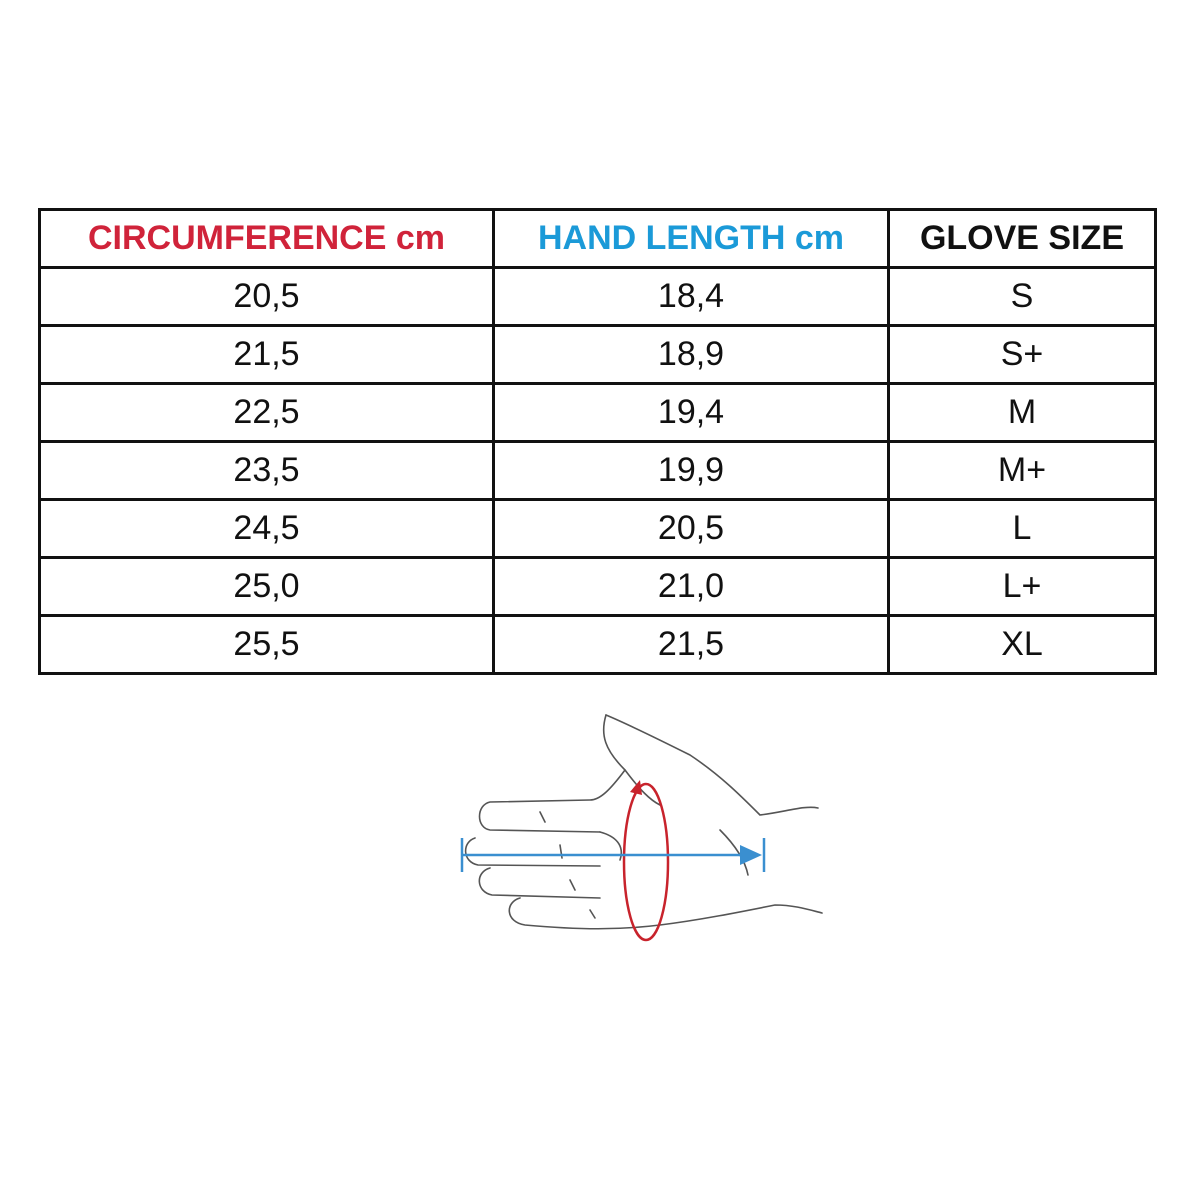  Describe the element at coordinates (1022, 296) in the screenshot. I see `table-cell: S` at that location.